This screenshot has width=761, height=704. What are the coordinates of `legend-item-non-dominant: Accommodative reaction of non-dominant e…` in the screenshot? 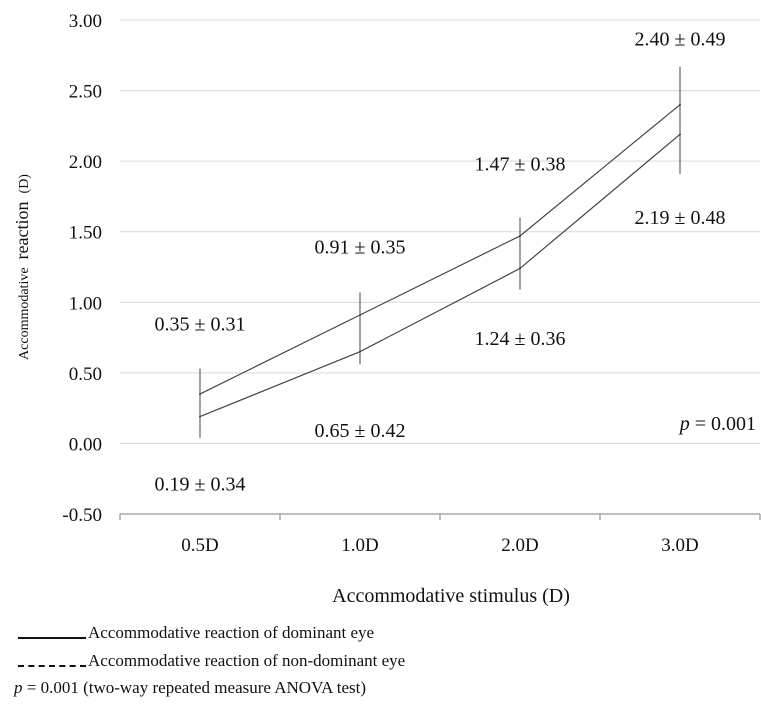 It's located at (211, 661).